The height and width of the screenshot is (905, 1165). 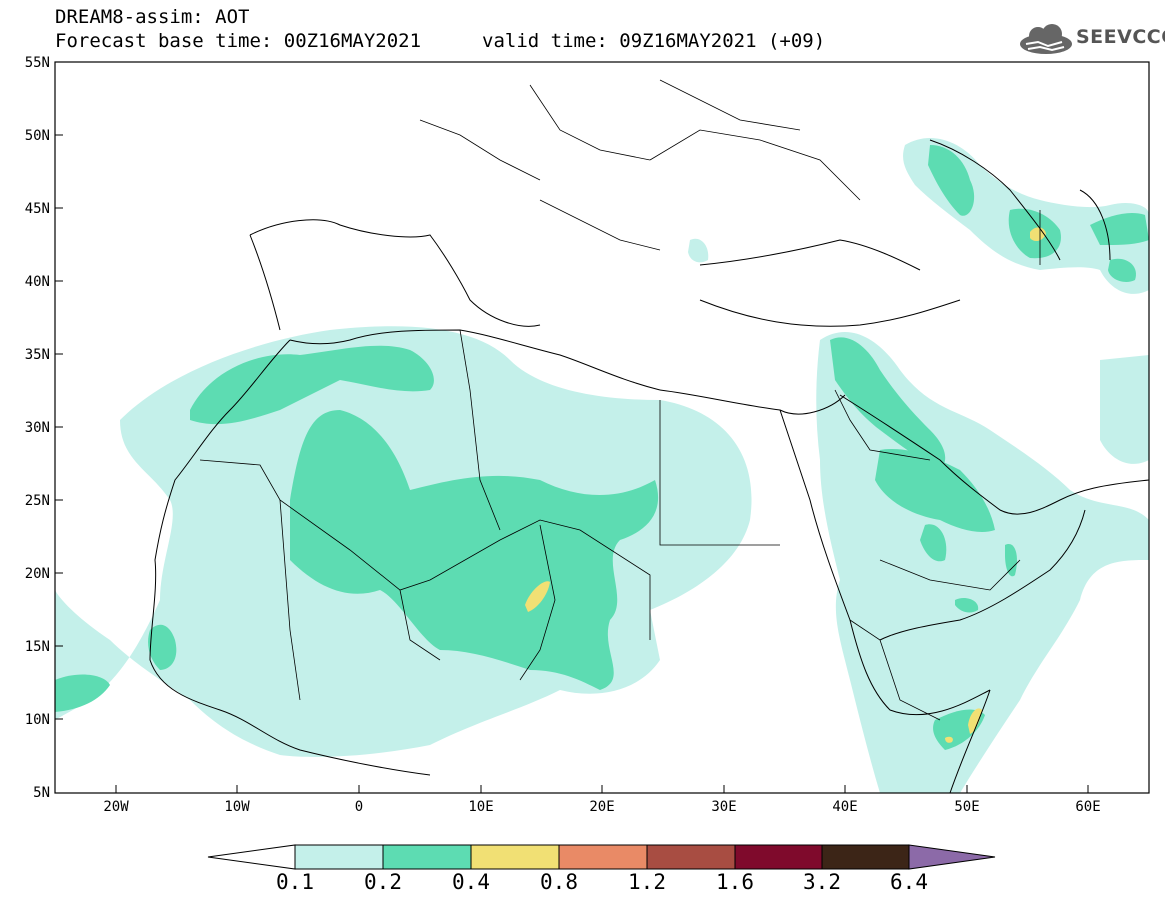 I want to click on lon-label: 40E, so click(x=845, y=807).